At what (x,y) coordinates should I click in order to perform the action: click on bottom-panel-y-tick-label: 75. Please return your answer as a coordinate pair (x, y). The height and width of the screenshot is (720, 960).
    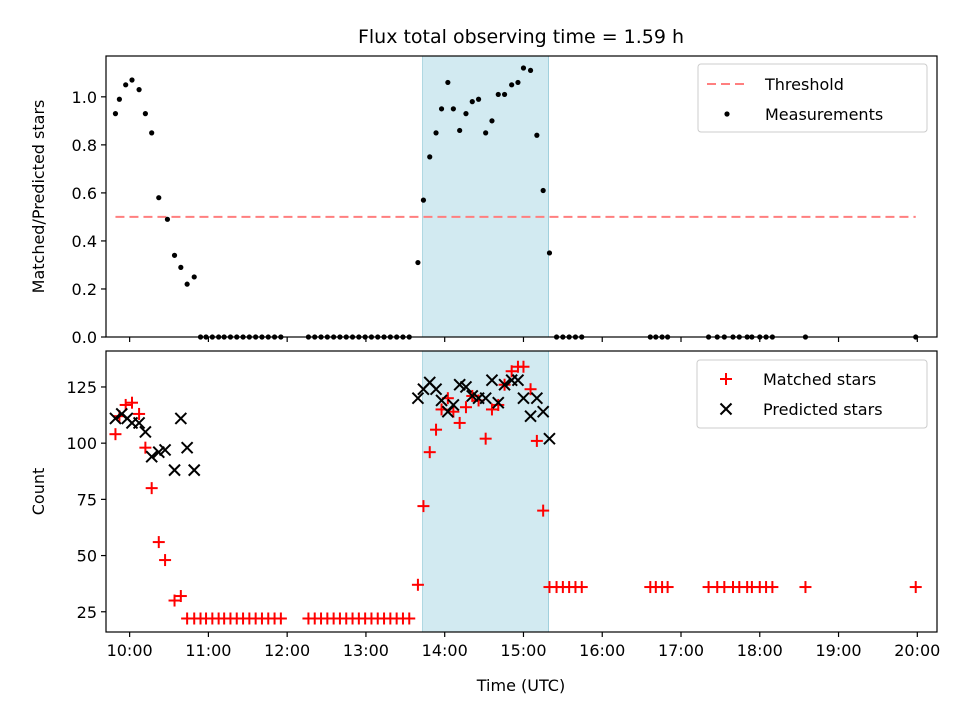
    Looking at the image, I should click on (87, 499).